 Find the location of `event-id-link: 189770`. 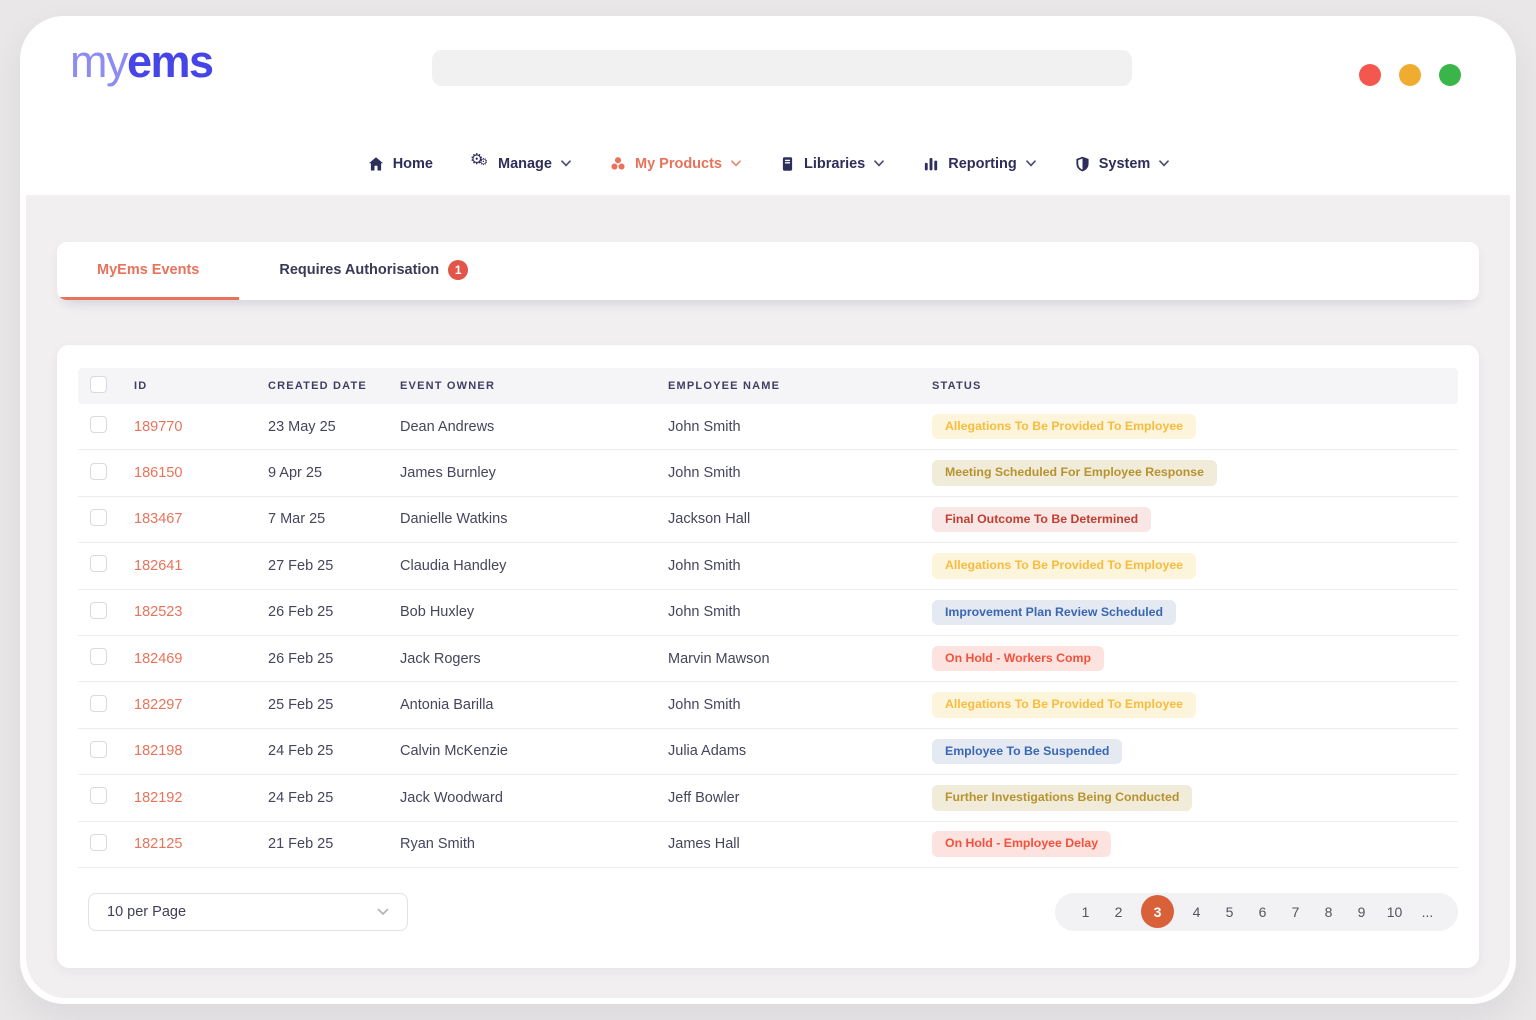

event-id-link: 189770 is located at coordinates (158, 426).